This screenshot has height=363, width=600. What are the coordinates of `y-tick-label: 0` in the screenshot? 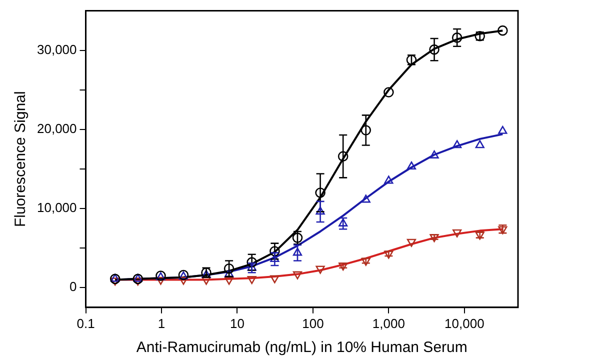 It's located at (73, 286).